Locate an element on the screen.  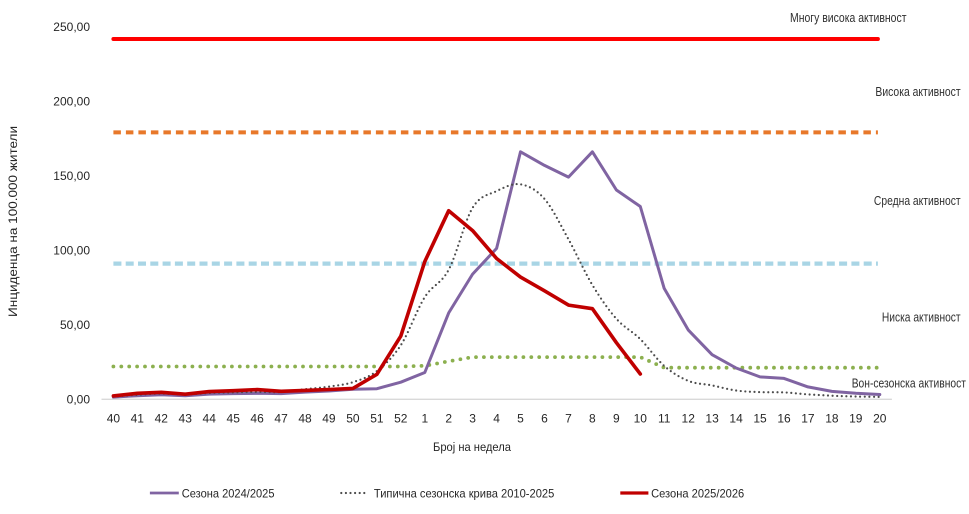
svg-text: 43 is located at coordinates (186, 419).